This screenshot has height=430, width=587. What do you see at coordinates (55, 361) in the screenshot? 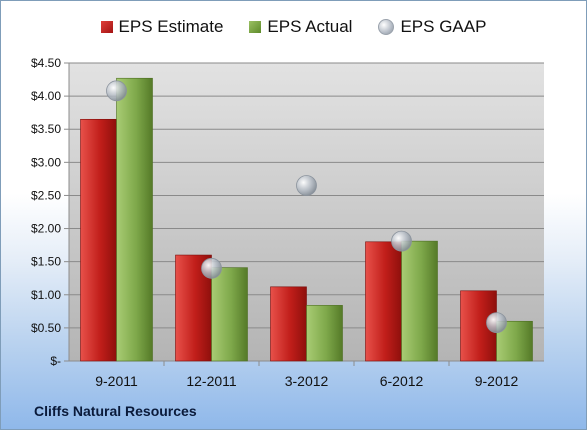
I see `y-tick-label: $-` at bounding box center [55, 361].